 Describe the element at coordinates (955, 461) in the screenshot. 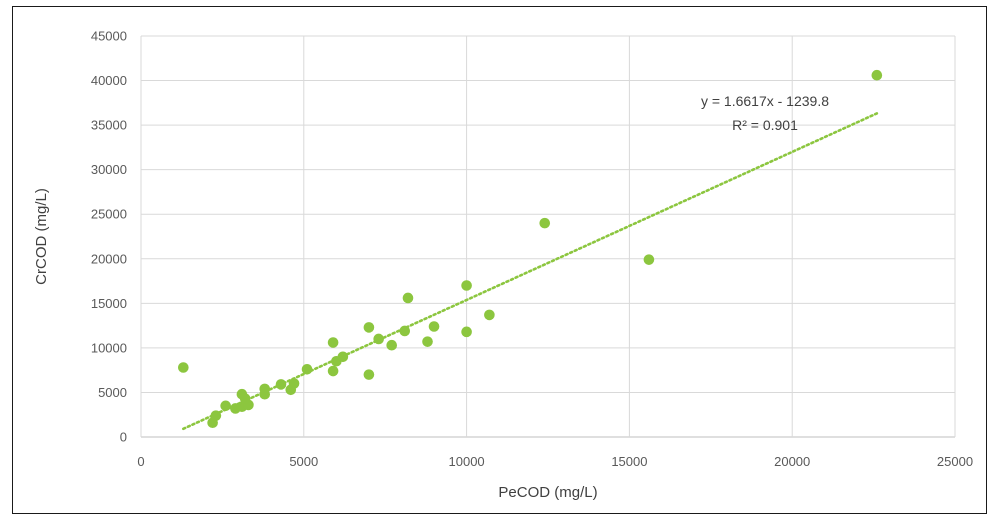

I see `x-tick-label: 25000` at that location.